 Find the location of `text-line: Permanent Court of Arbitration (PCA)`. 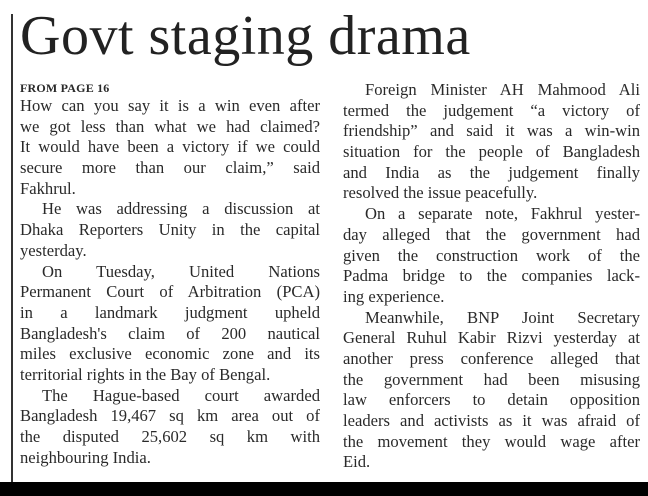

text-line: Permanent Court of Arbitration (PCA) is located at coordinates (170, 292).